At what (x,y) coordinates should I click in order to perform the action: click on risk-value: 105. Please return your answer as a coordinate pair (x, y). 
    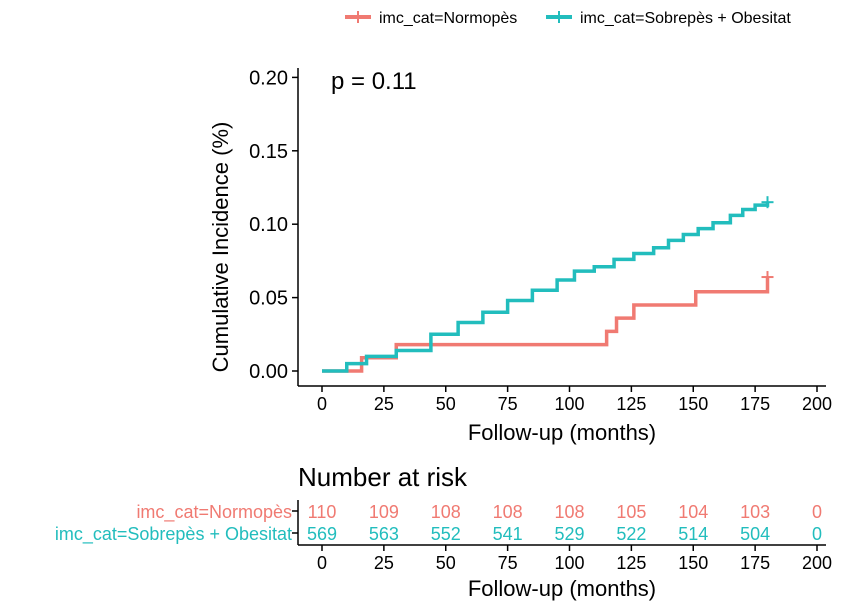
    Looking at the image, I should click on (631, 512).